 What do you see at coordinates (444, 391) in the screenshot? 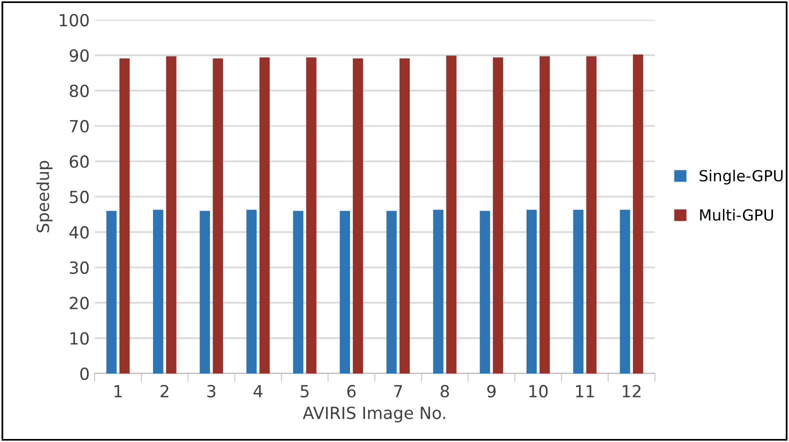
I see `x-tick-label: 8` at bounding box center [444, 391].